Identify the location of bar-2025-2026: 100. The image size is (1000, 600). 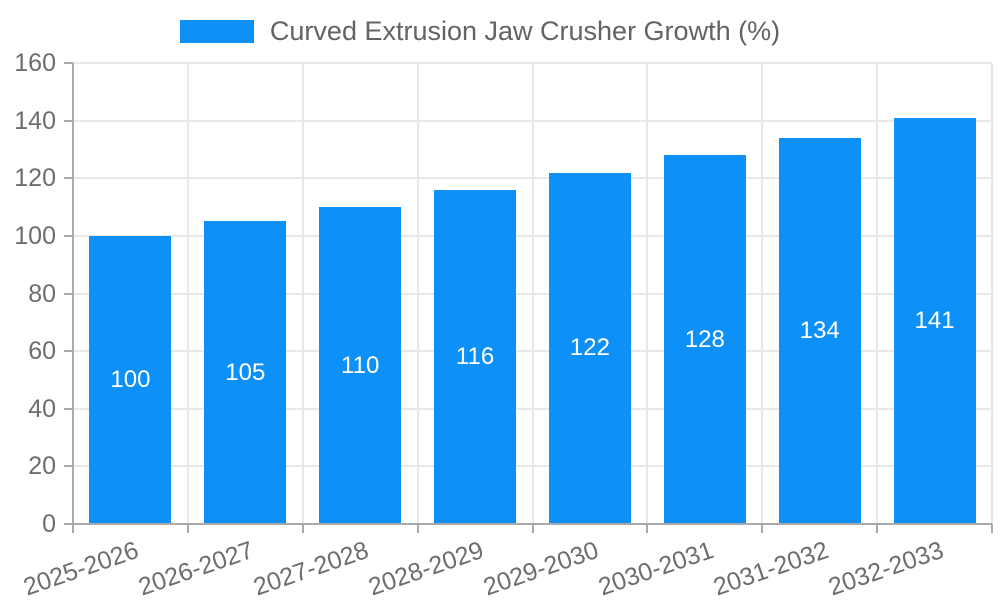
(130, 379).